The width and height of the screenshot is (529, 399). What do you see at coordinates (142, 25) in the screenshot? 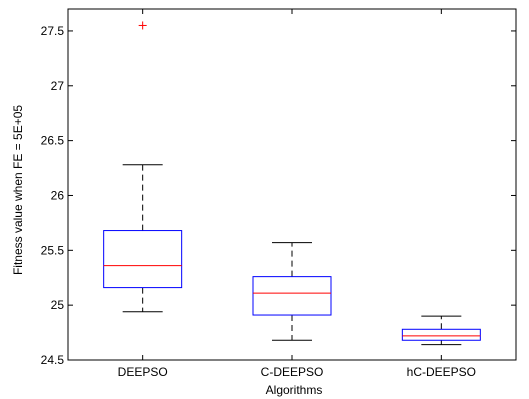
I see `outlier-marker` at bounding box center [142, 25].